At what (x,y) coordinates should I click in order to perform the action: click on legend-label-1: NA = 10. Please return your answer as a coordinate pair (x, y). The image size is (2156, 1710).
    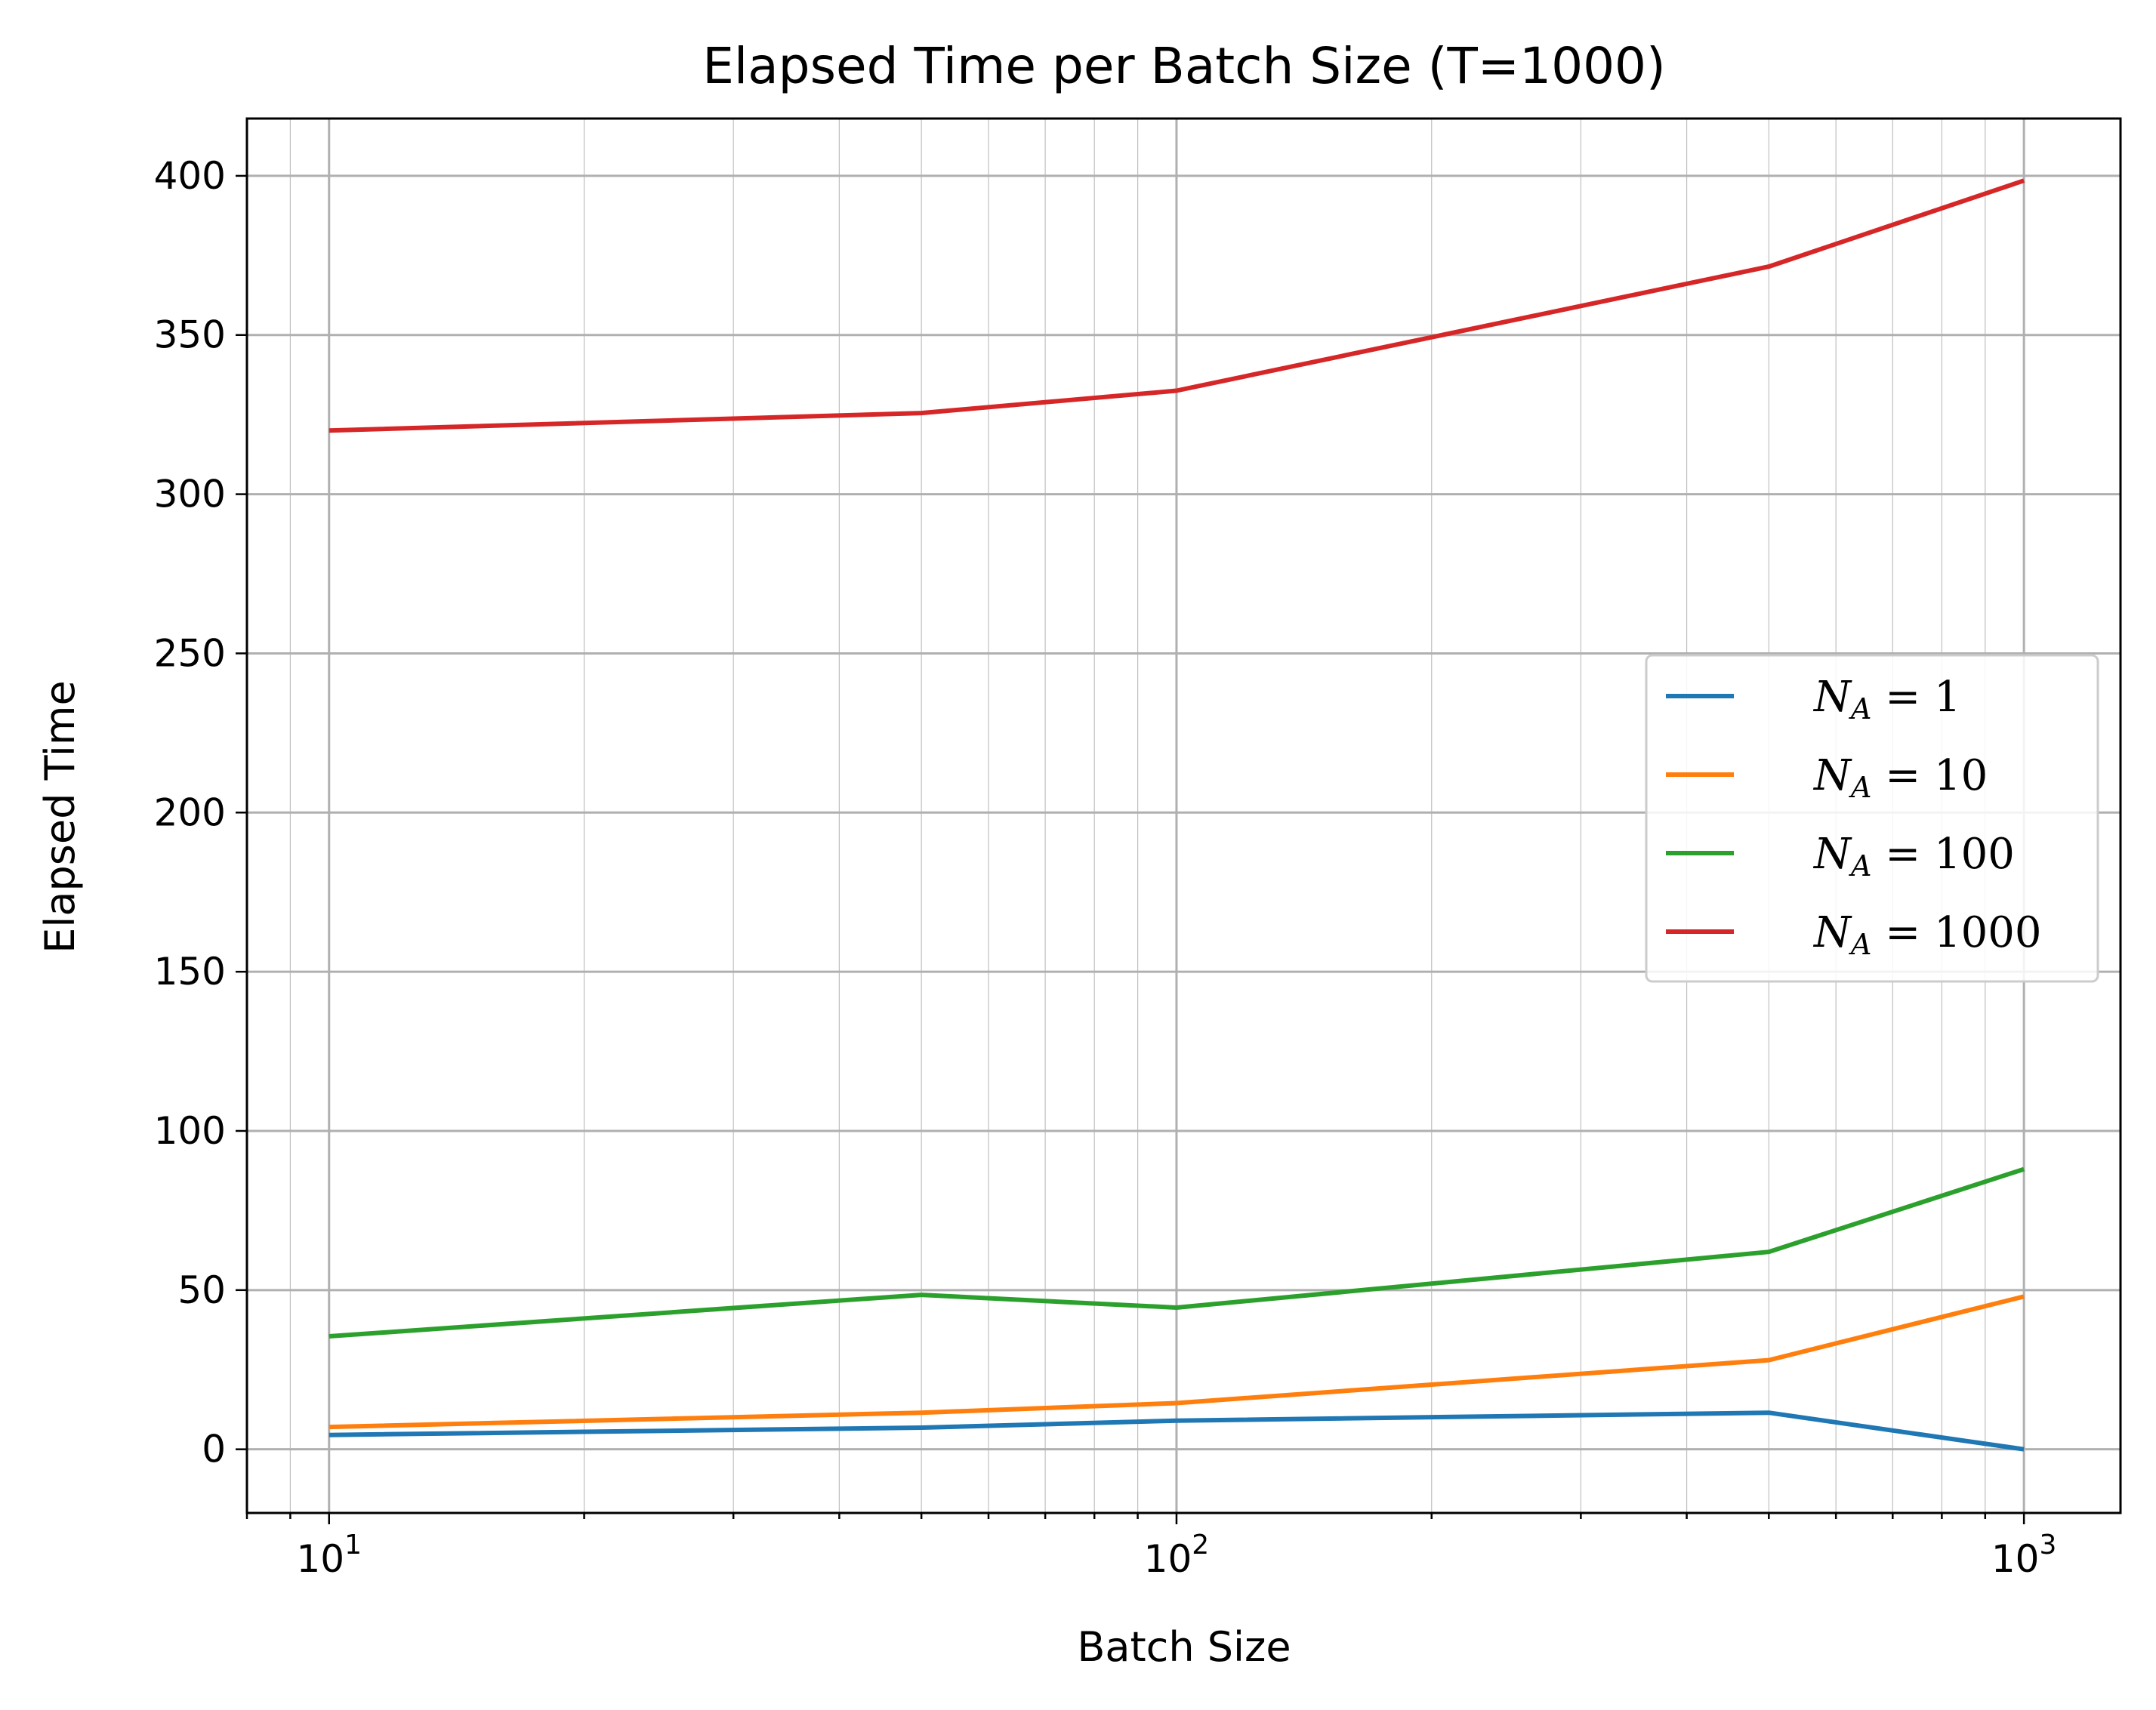
    Looking at the image, I should click on (1900, 777).